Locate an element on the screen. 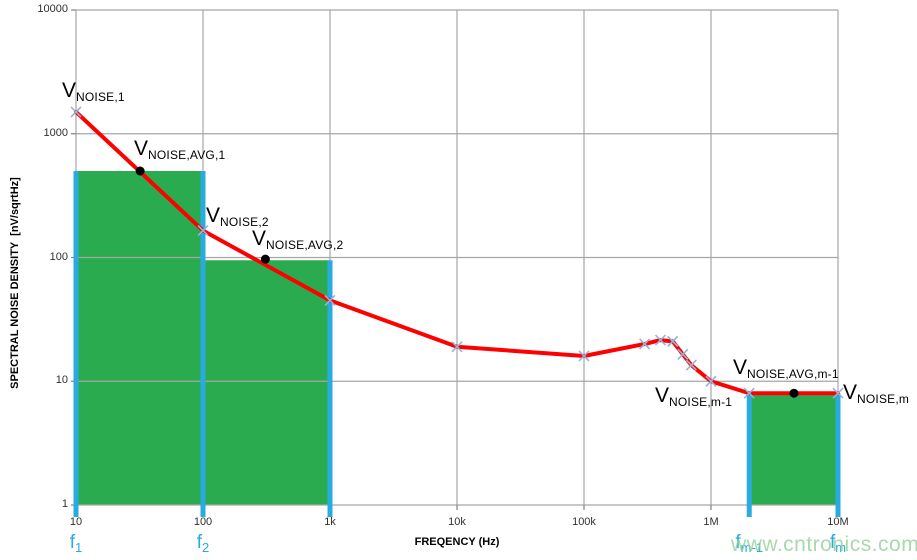 The image size is (917, 560). freq-label-fm-1: fm-1 is located at coordinates (749, 544).